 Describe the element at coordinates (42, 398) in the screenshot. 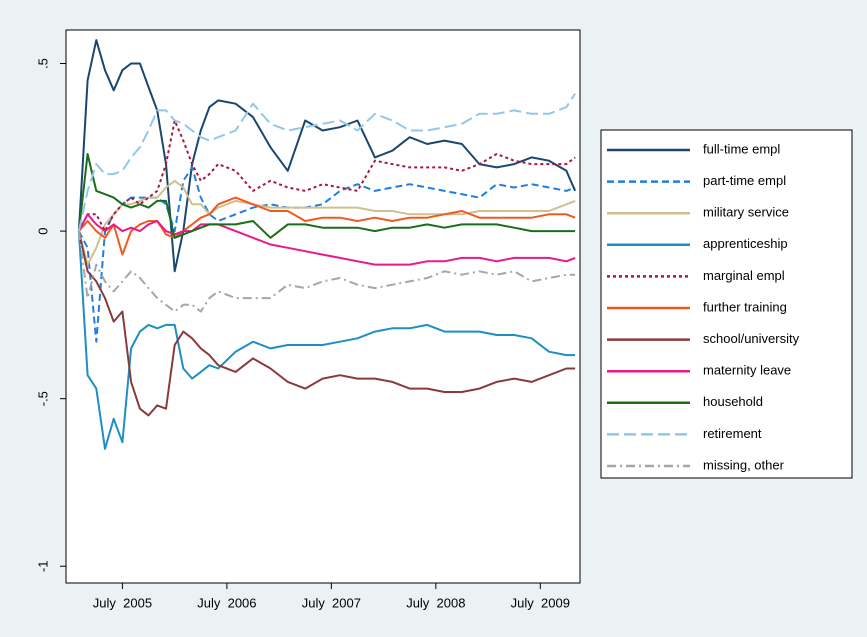

I see `y-tick-label: -.5` at that location.